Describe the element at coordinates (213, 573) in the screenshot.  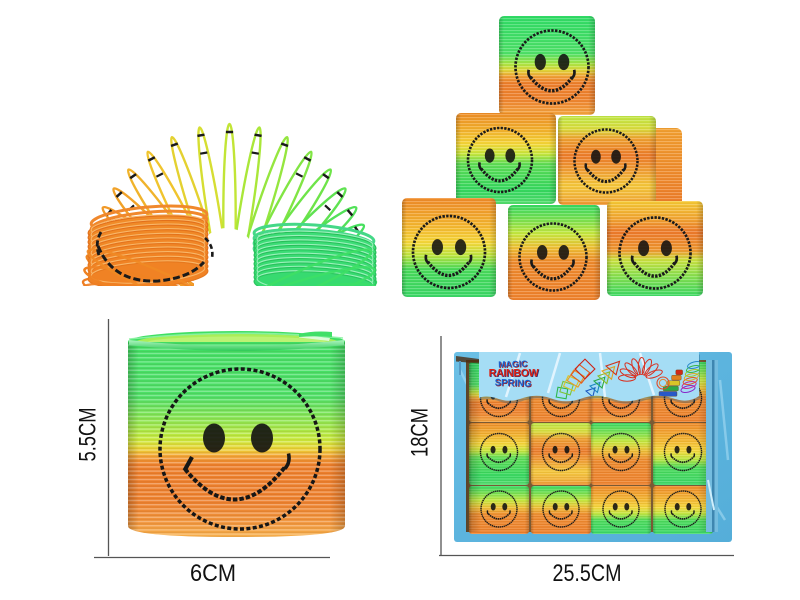
I see `svg-text: 6CM` at that location.